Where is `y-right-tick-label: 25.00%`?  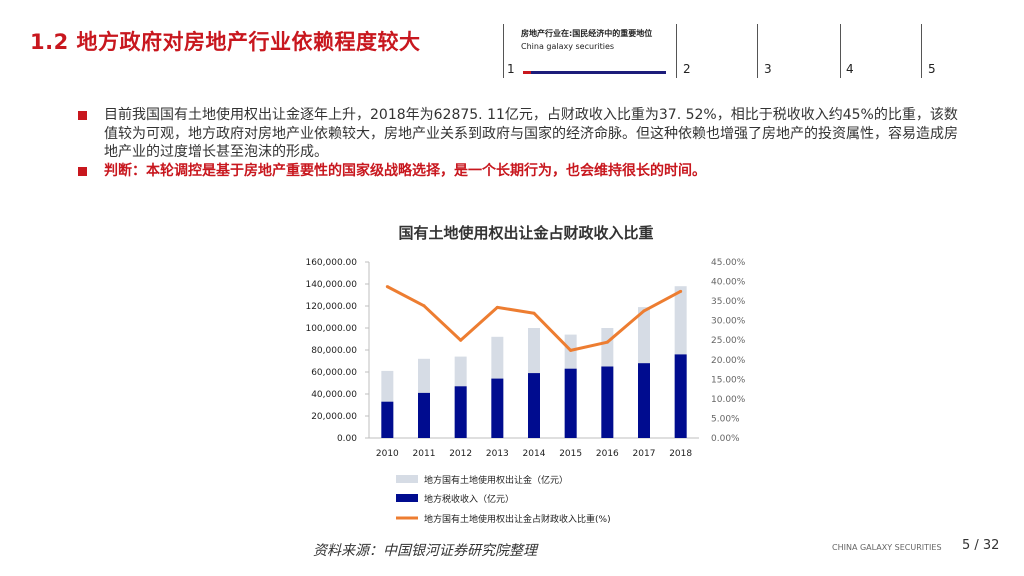 y-right-tick-label: 25.00% is located at coordinates (728, 341).